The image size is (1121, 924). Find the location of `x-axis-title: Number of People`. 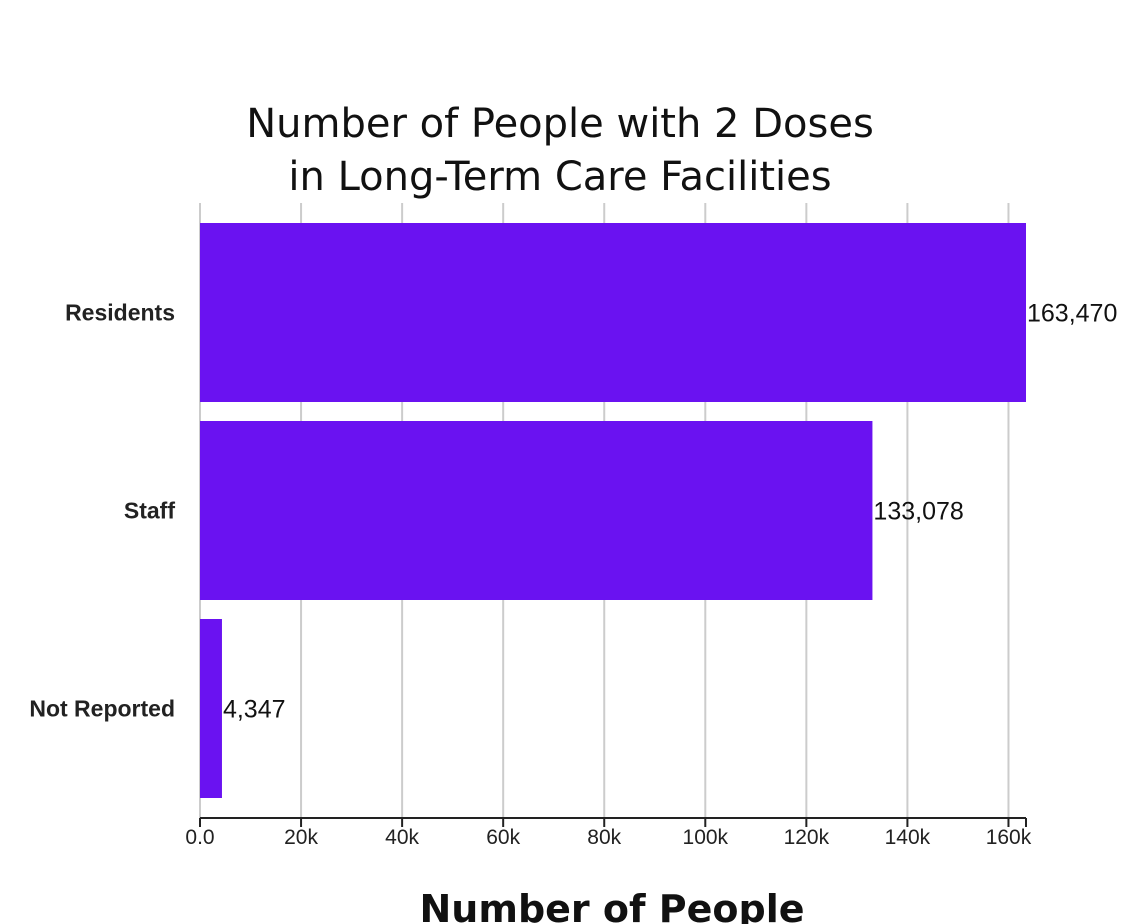

x-axis-title: Number of People is located at coordinates (612, 905).